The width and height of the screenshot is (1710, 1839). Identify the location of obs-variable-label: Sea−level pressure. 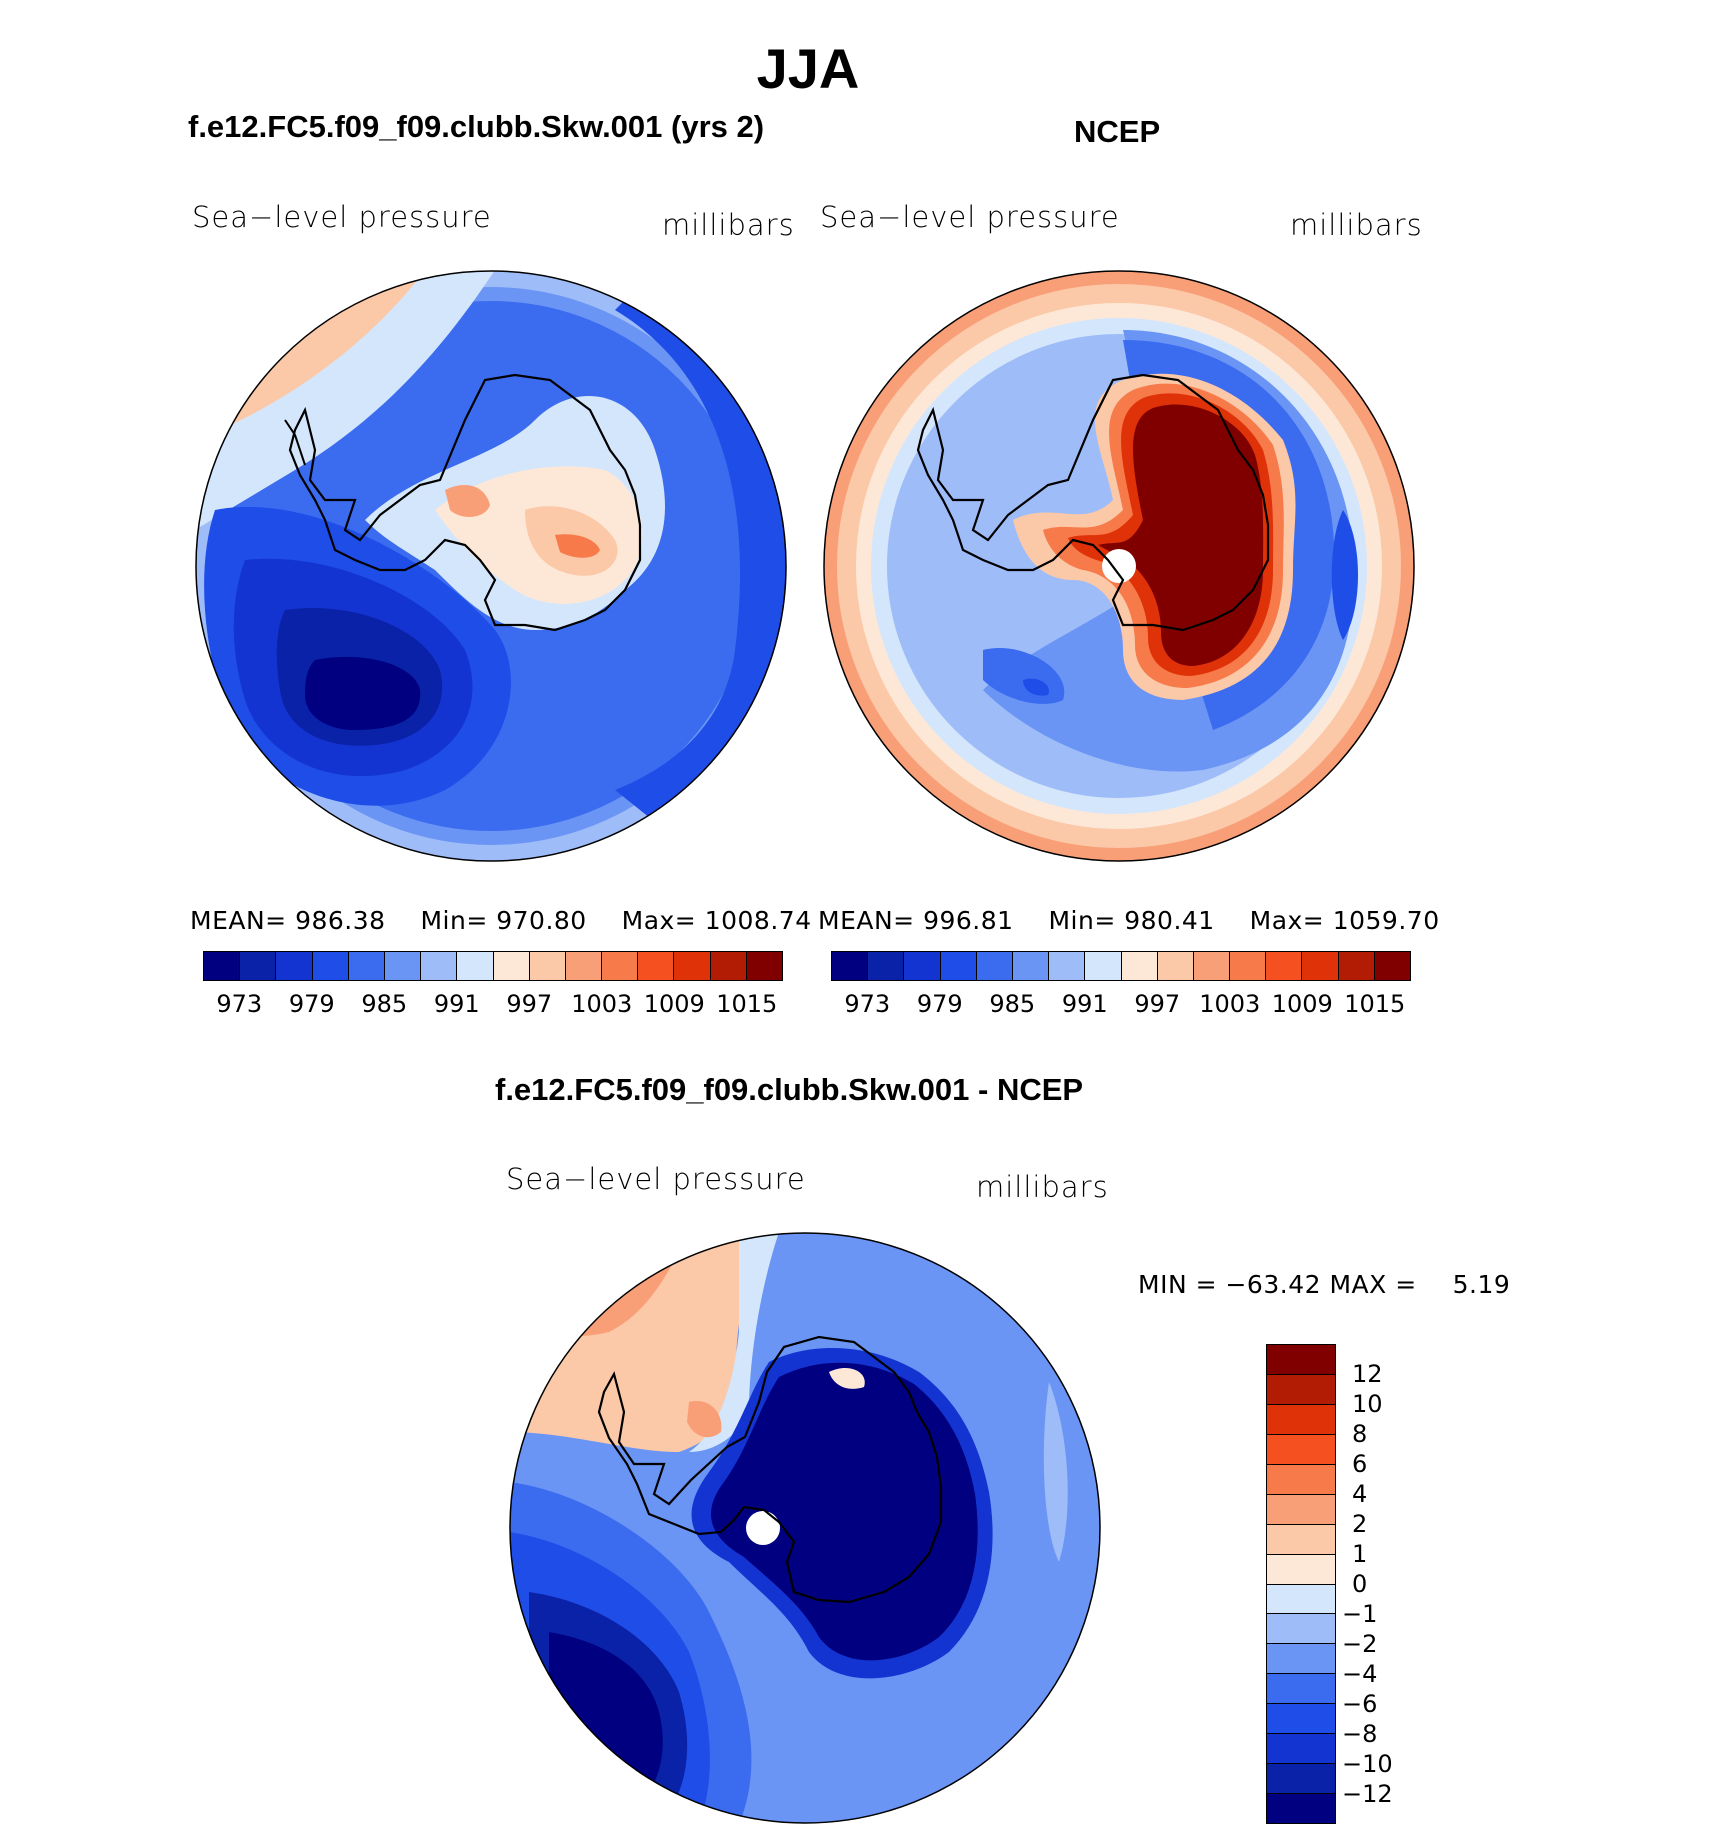
(970, 217).